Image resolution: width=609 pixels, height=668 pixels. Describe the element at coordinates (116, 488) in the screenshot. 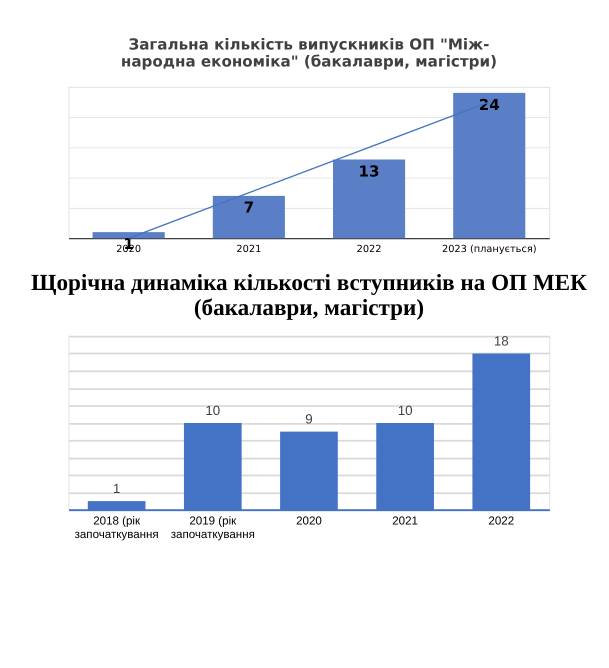

I see `data-label: 1` at that location.